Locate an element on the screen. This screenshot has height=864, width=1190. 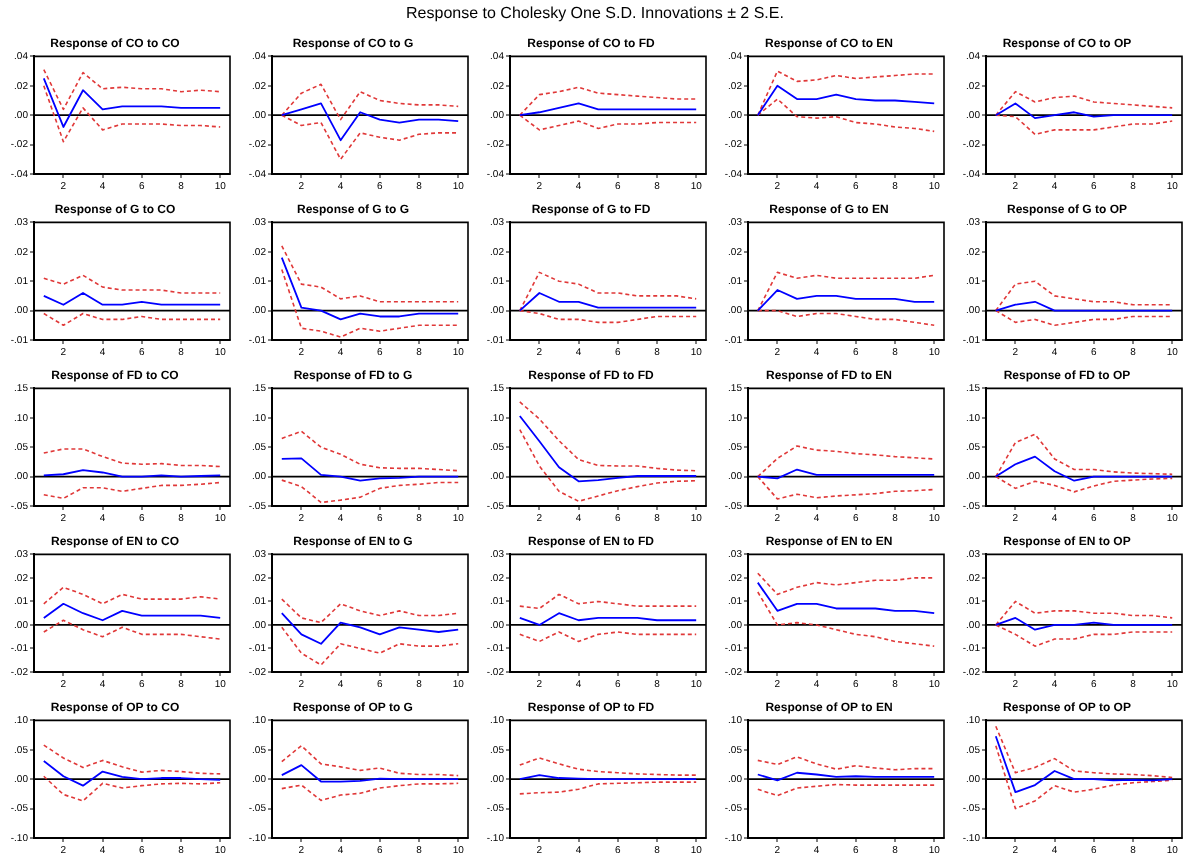
text: Response to Cholesky One S.D. Innovations ± 2 S.E. is located at coordinates (595, 14).